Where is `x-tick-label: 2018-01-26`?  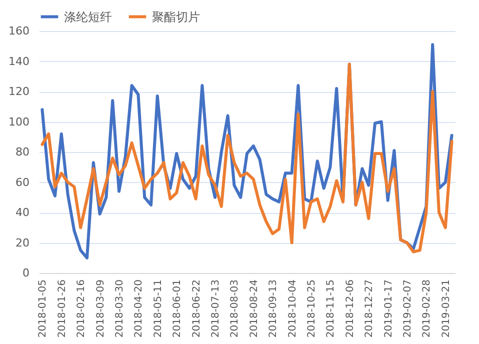 x-tick-label: 2018-01-26 is located at coordinates (62, 309).